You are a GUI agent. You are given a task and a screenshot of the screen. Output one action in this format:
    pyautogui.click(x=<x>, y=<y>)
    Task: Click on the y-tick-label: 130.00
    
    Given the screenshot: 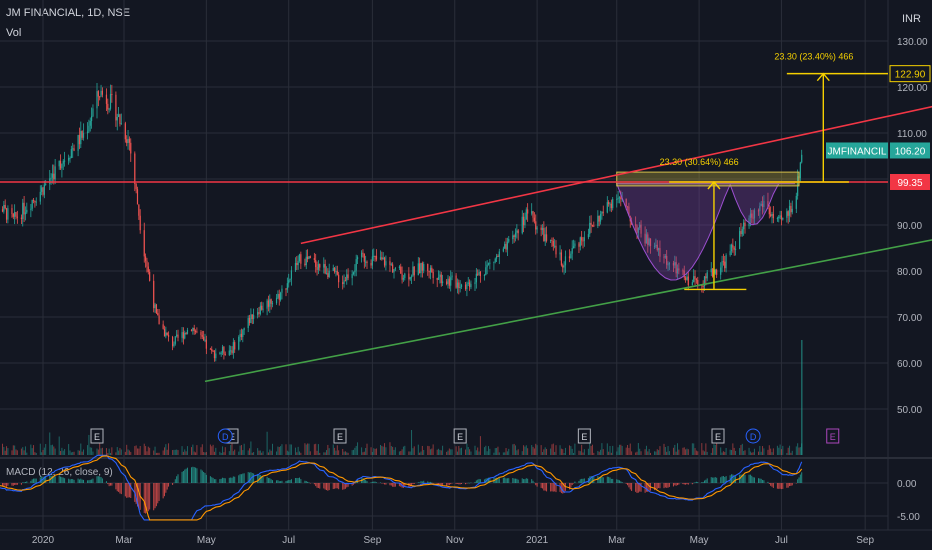 What is the action you would take?
    pyautogui.click(x=912, y=42)
    